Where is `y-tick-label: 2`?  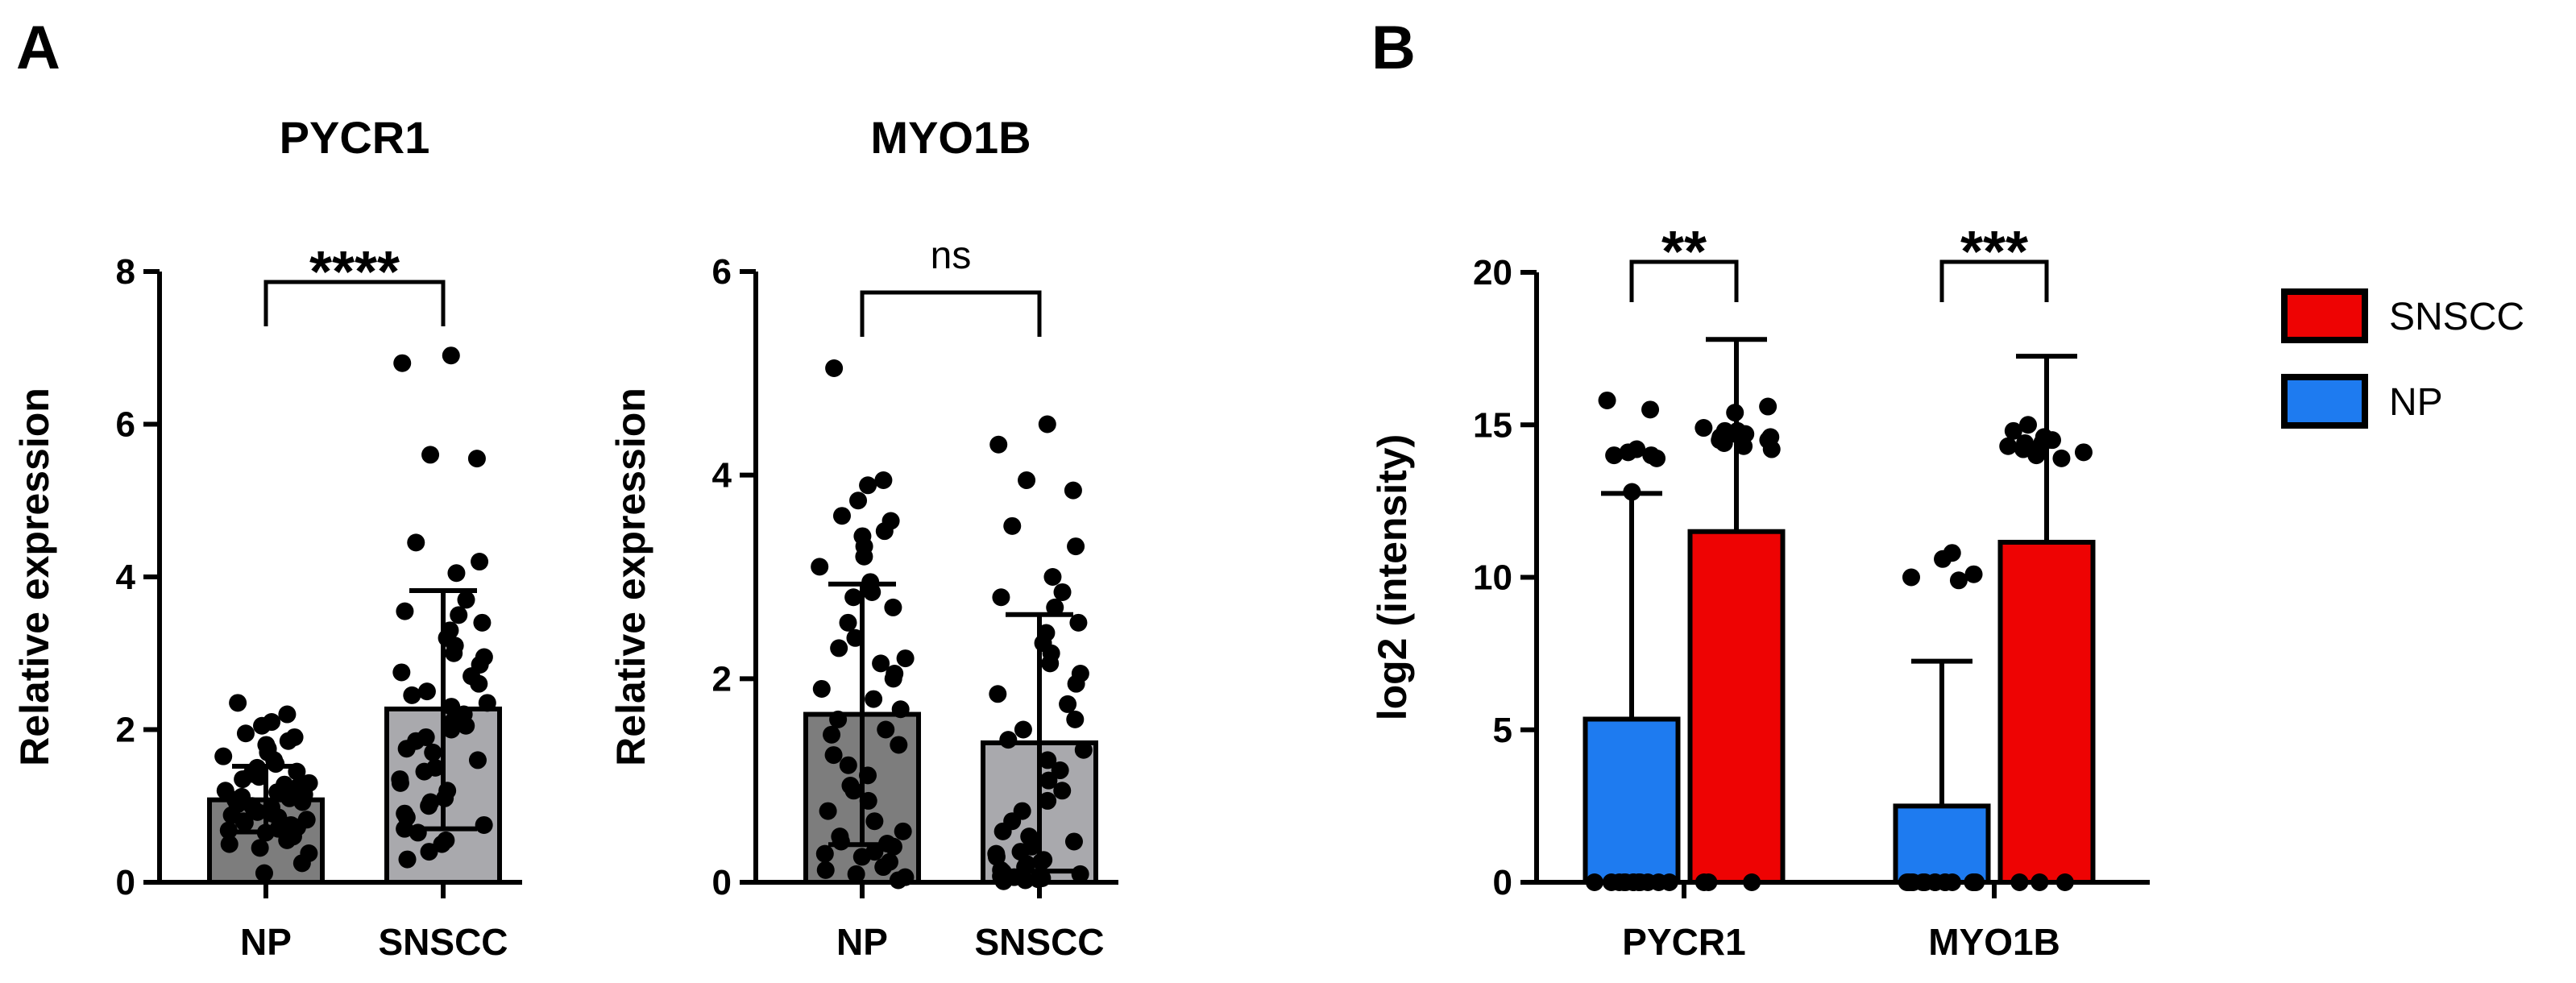
y-tick-label: 2 is located at coordinates (125, 730).